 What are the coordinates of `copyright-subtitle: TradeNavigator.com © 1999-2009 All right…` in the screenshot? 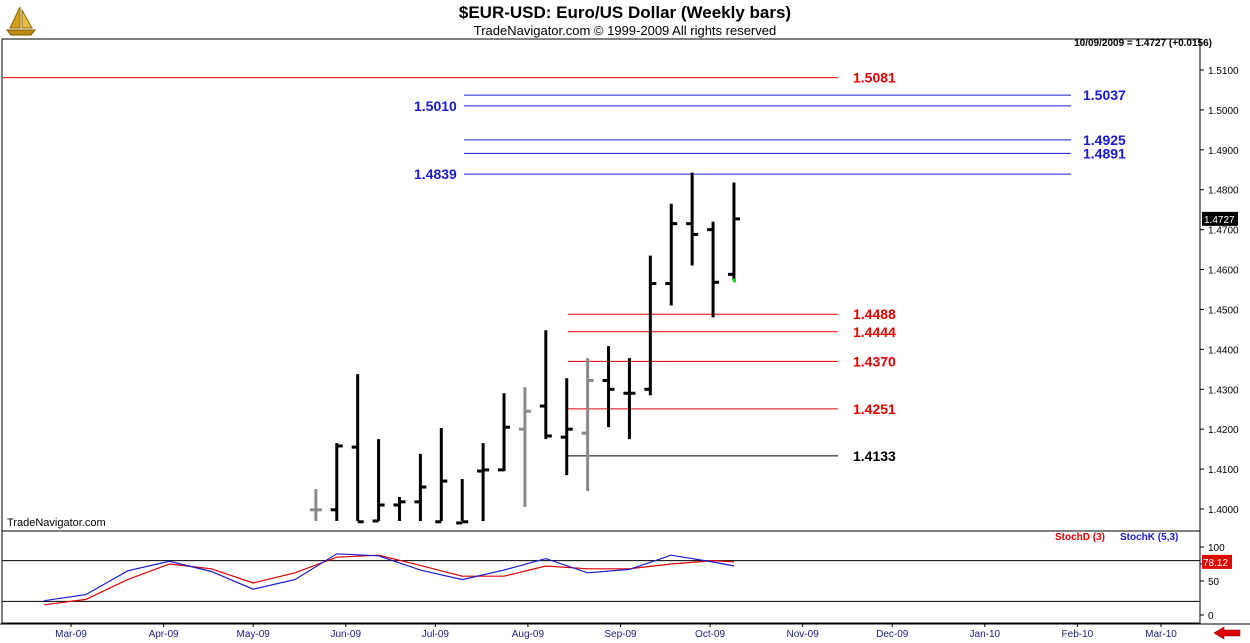 It's located at (625, 30).